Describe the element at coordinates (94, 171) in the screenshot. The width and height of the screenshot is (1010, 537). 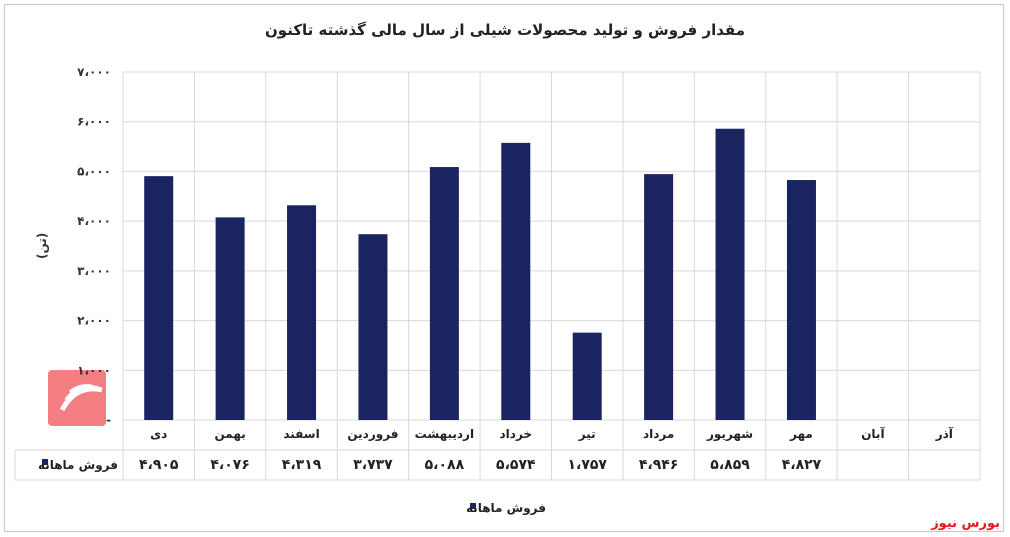
I see `y-tick-label: ۵،۰۰۰` at that location.